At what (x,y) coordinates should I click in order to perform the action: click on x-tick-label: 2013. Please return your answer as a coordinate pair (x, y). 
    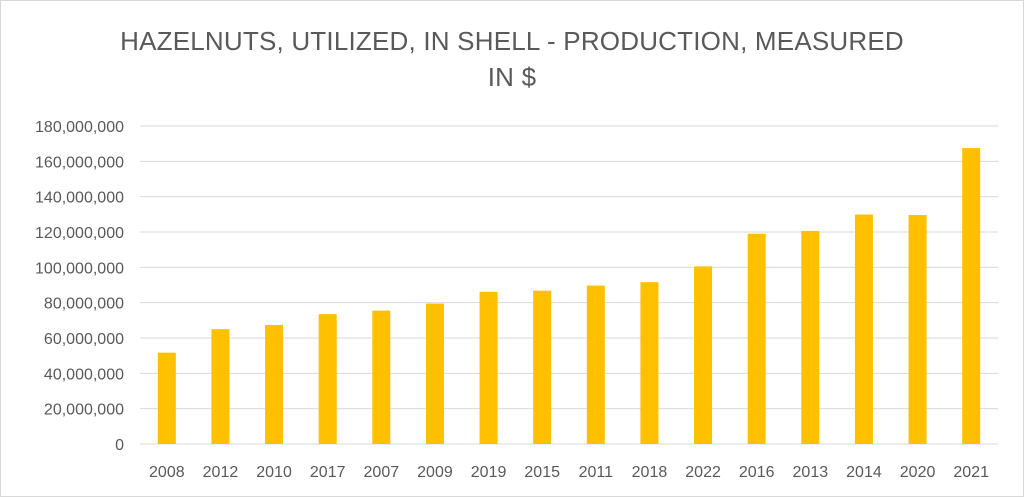
    Looking at the image, I should click on (811, 472).